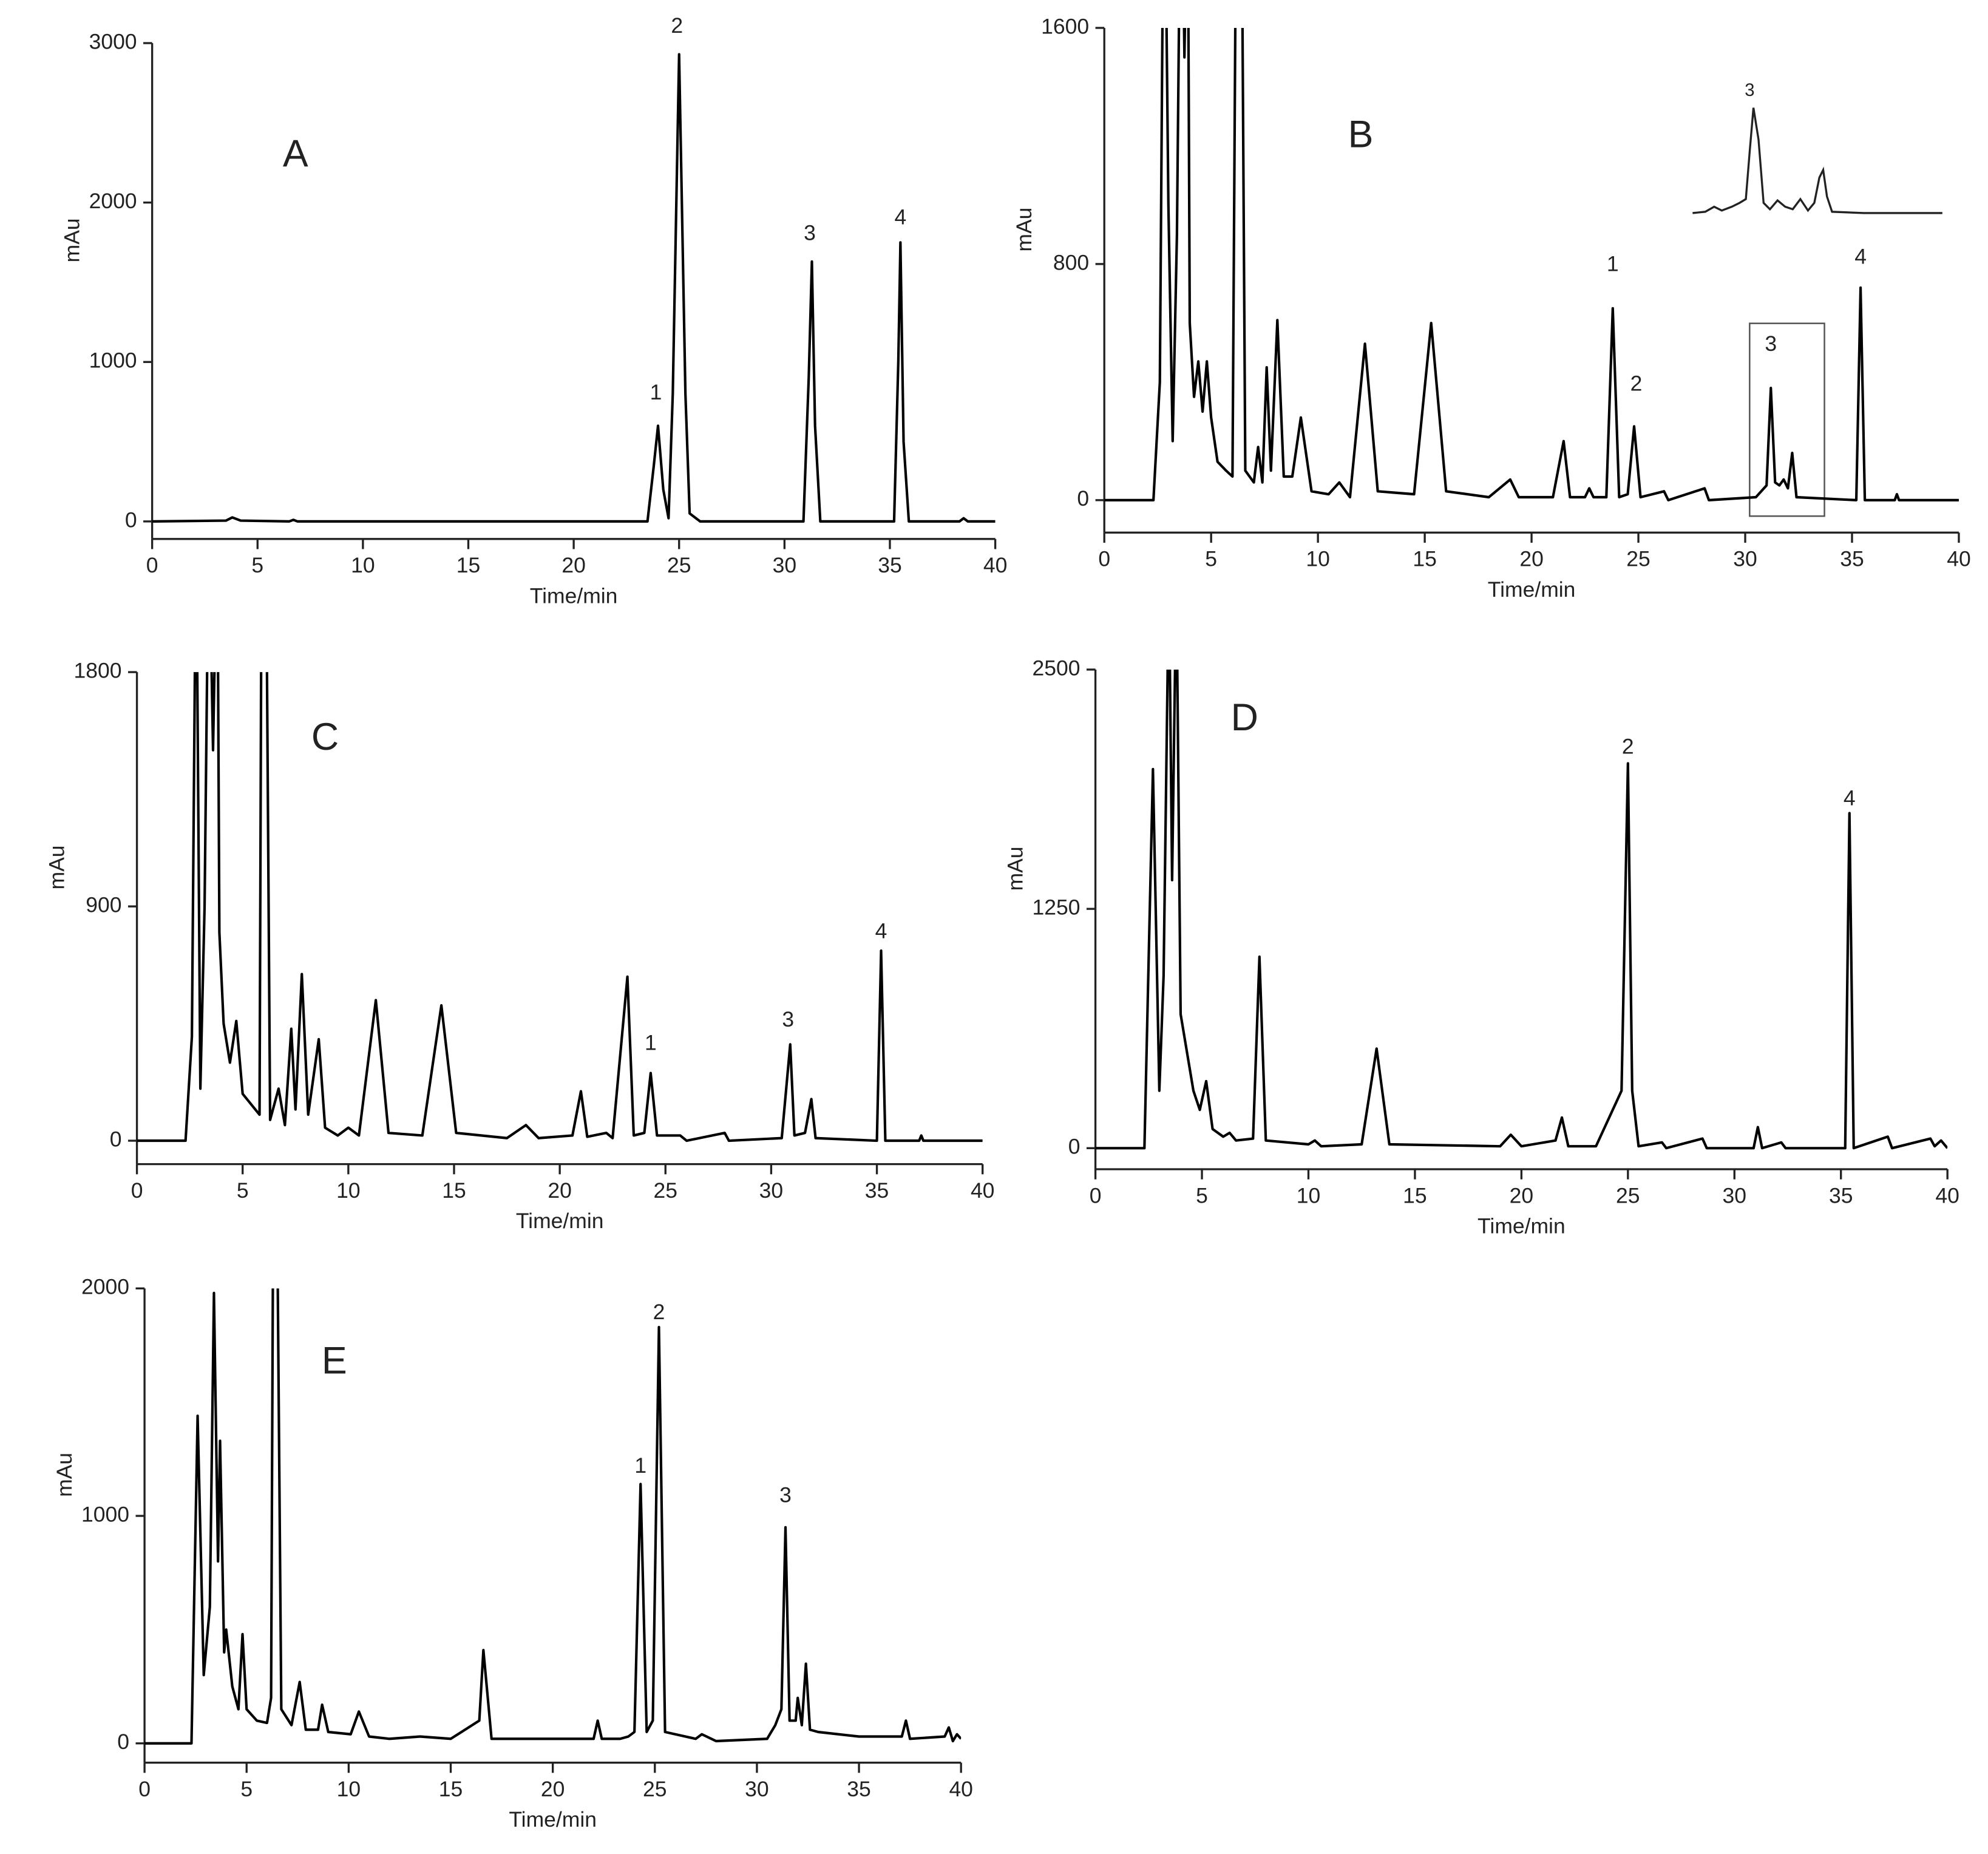 This screenshot has width=1988, height=1854. What do you see at coordinates (1787, 420) in the screenshot?
I see `inset-box` at bounding box center [1787, 420].